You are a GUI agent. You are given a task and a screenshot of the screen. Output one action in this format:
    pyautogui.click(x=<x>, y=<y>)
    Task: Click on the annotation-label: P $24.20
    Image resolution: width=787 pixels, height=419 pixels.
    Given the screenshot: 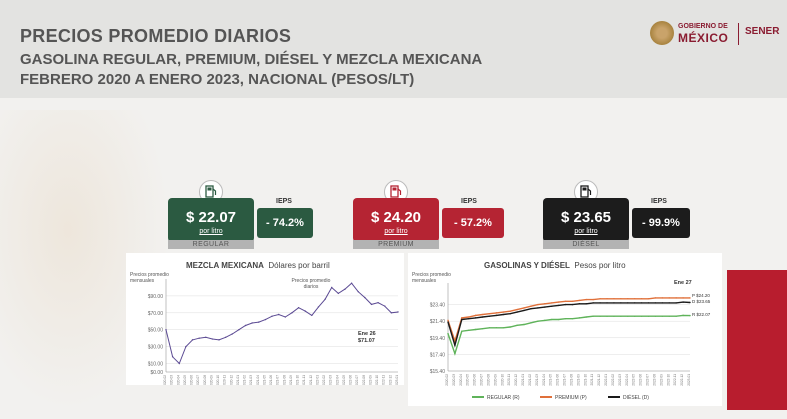 What is the action you would take?
    pyautogui.click(x=701, y=295)
    